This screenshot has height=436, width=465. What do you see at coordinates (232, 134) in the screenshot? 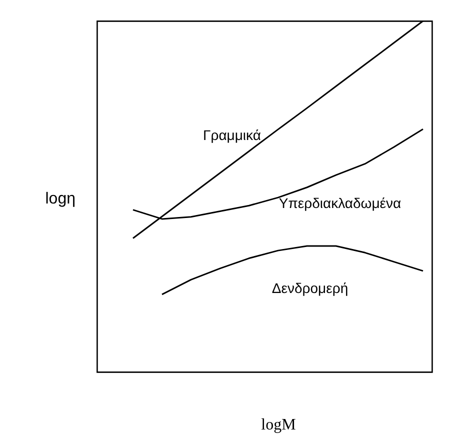
I see `series-label: Γραμμικά` at bounding box center [232, 134].